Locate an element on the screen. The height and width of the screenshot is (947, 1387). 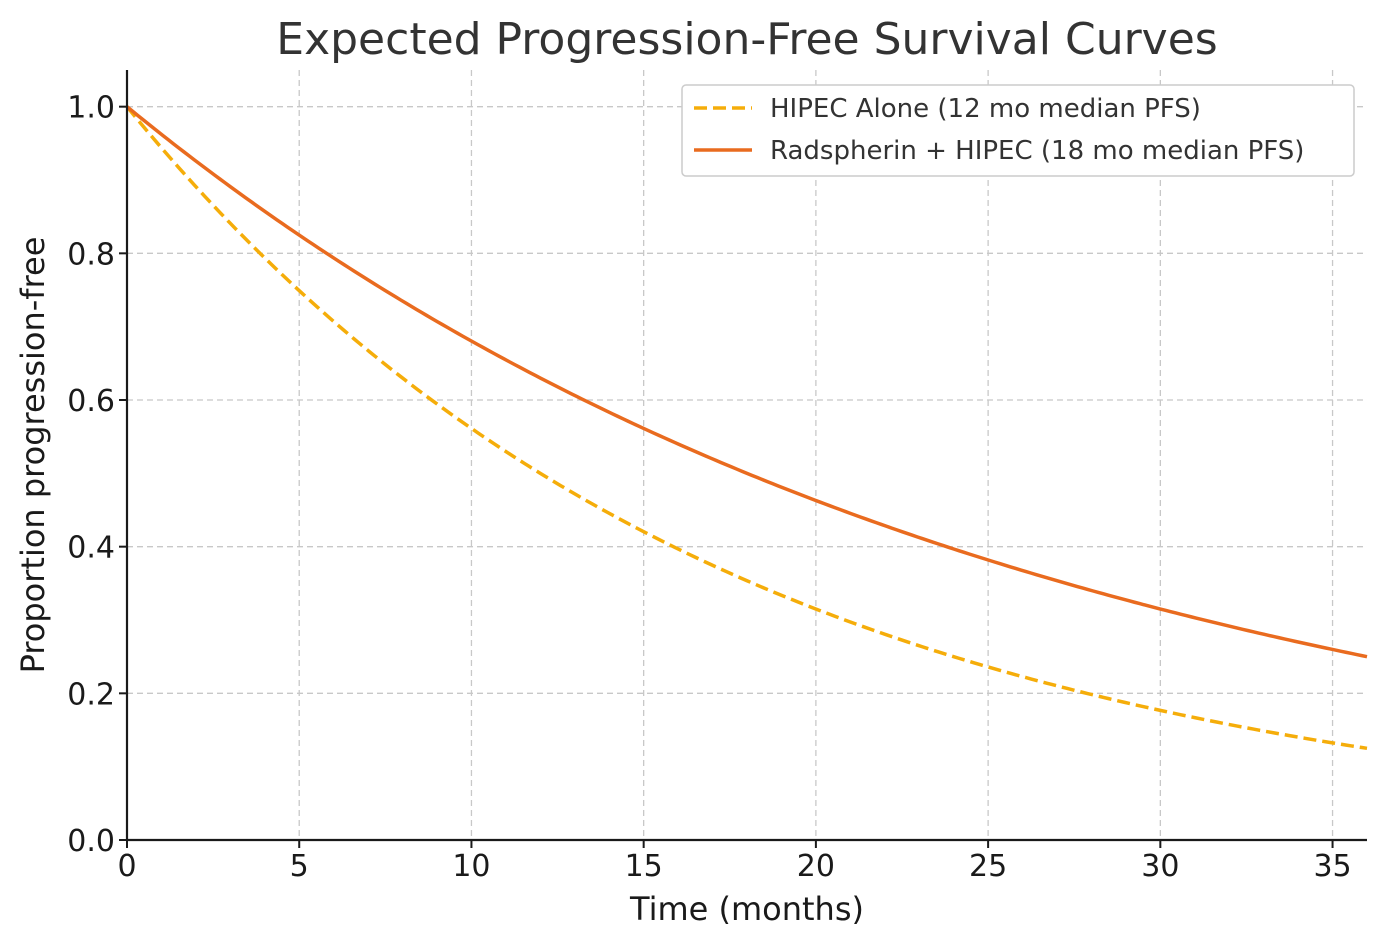
y-axis-label: Proportion progression-free is located at coordinates (33, 455).